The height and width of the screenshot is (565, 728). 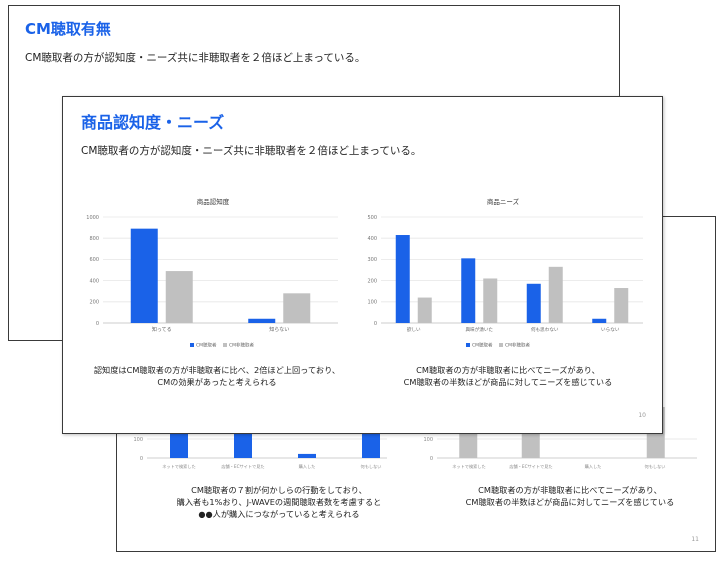 I want to click on slide-back-title: CM聴取有無, so click(x=68, y=29).